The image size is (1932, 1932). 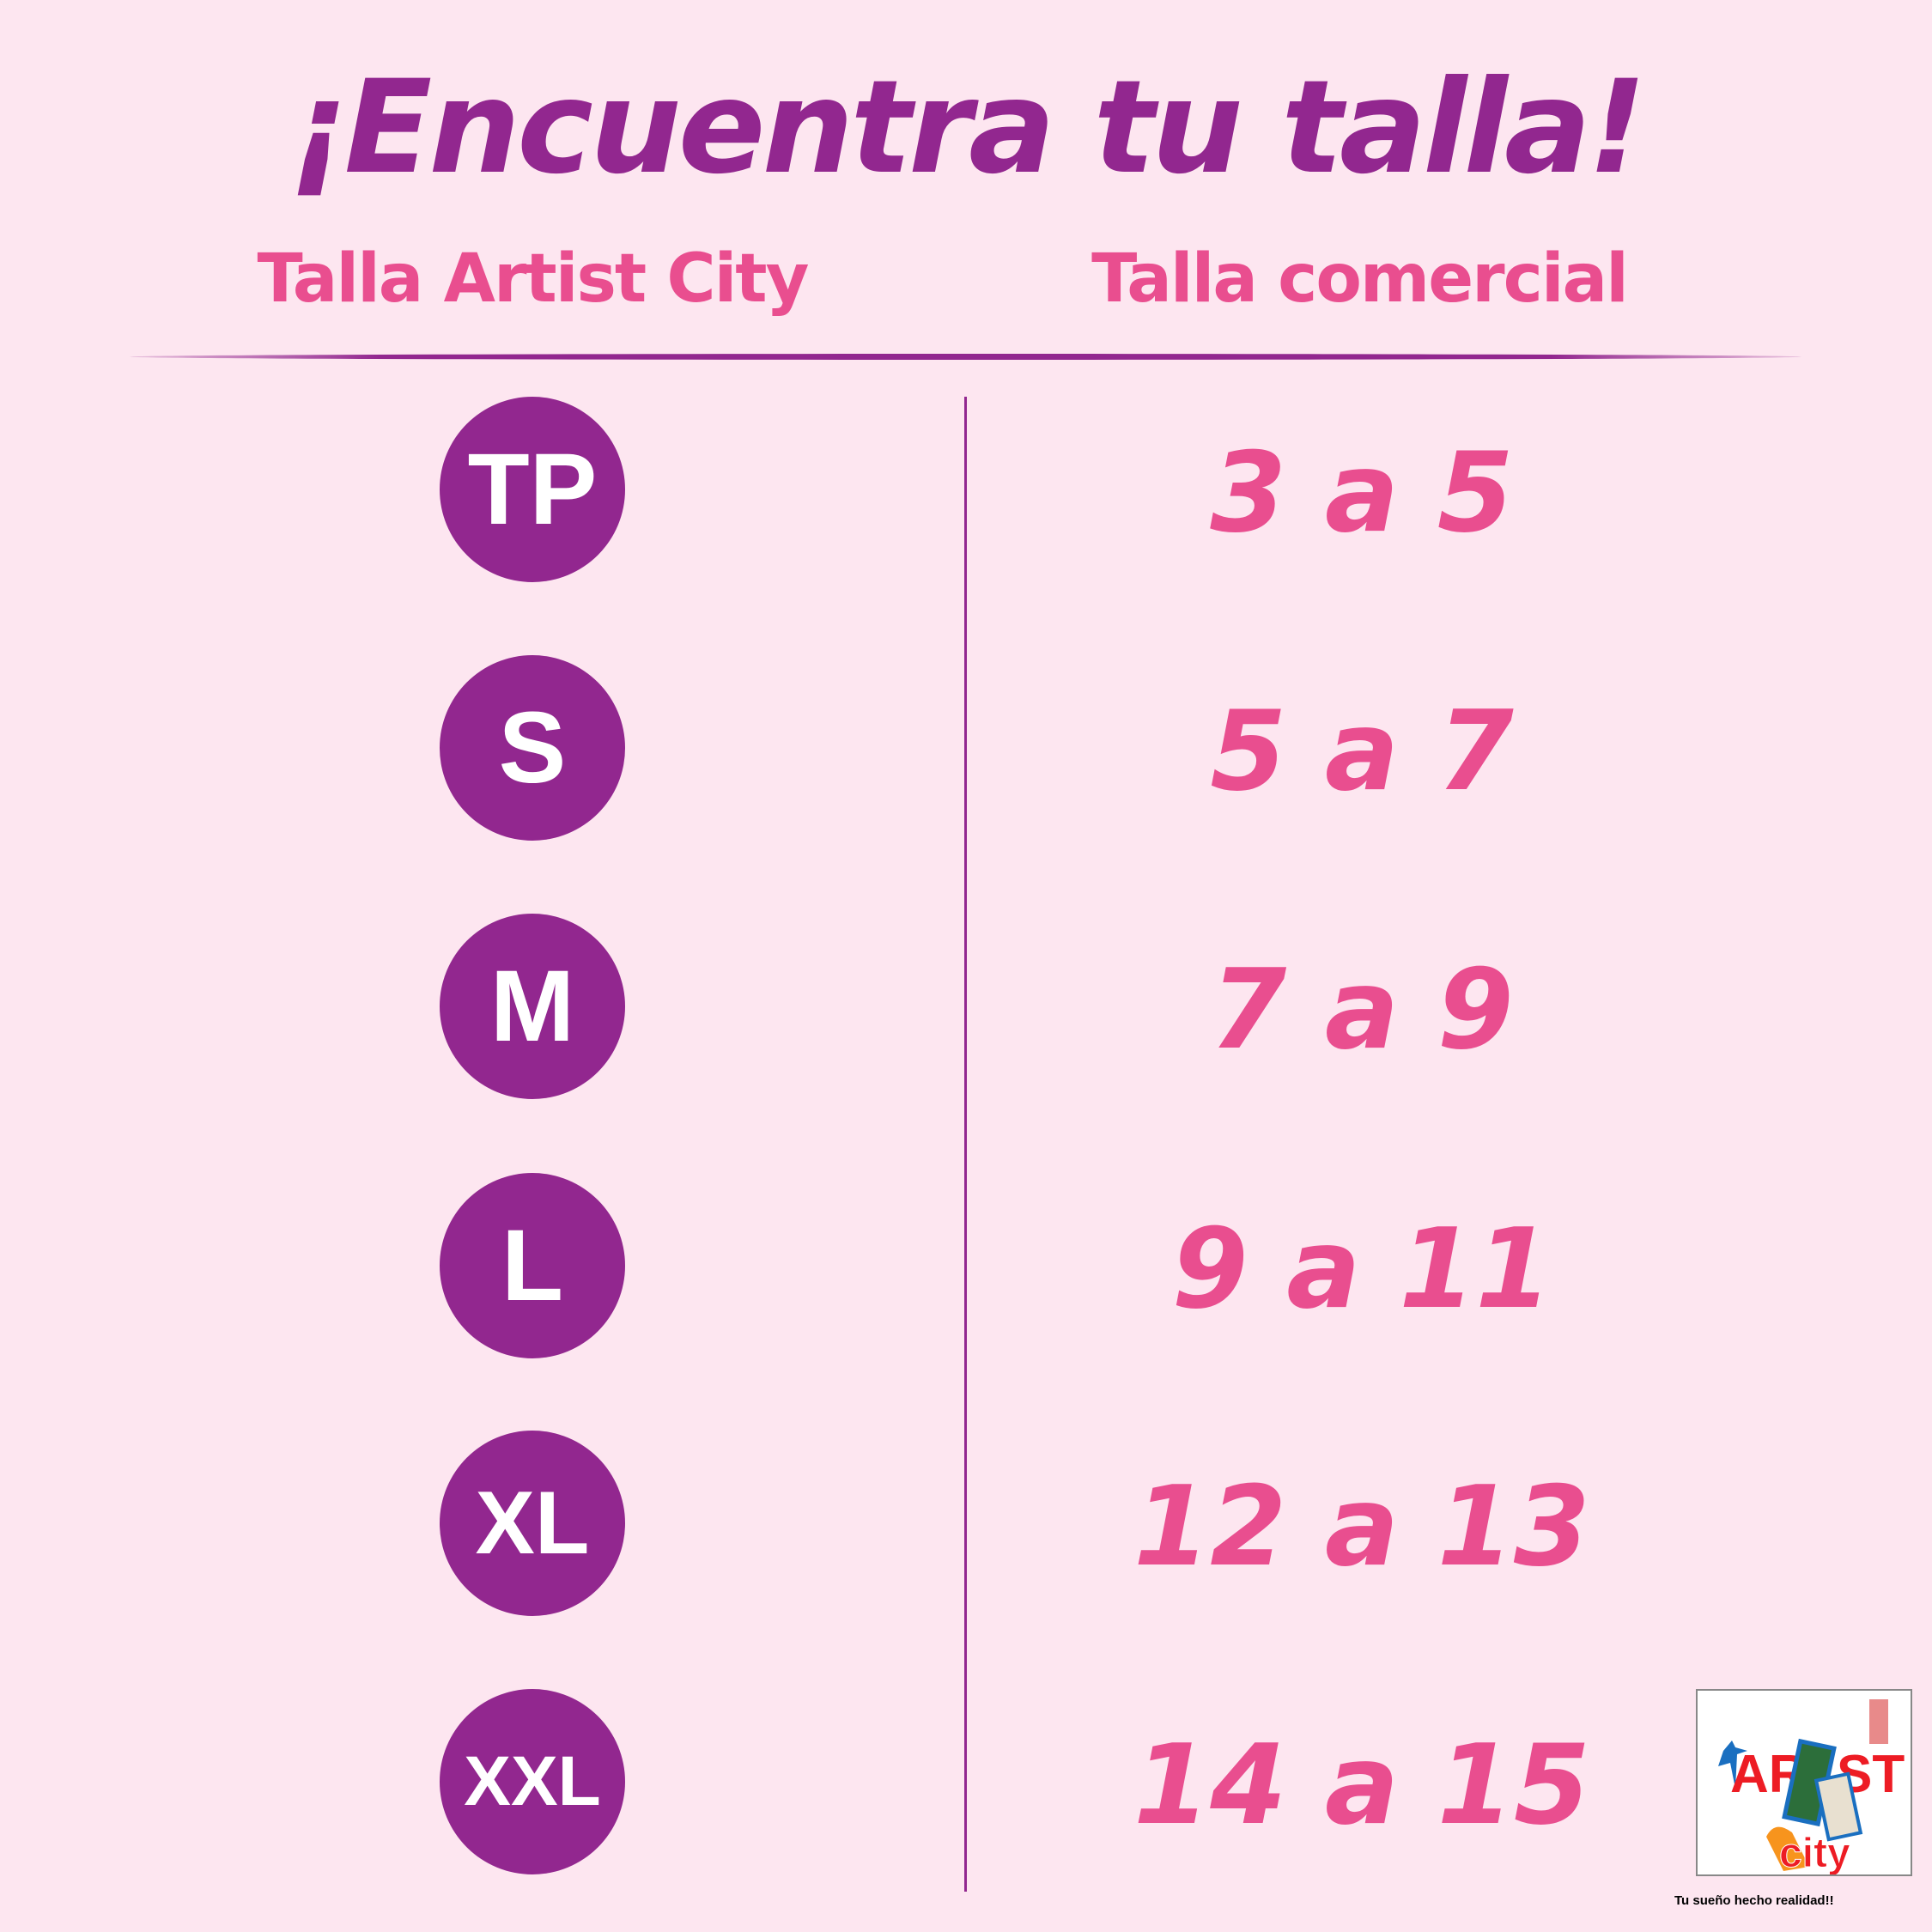 I want to click on size-badge: L, so click(x=532, y=1265).